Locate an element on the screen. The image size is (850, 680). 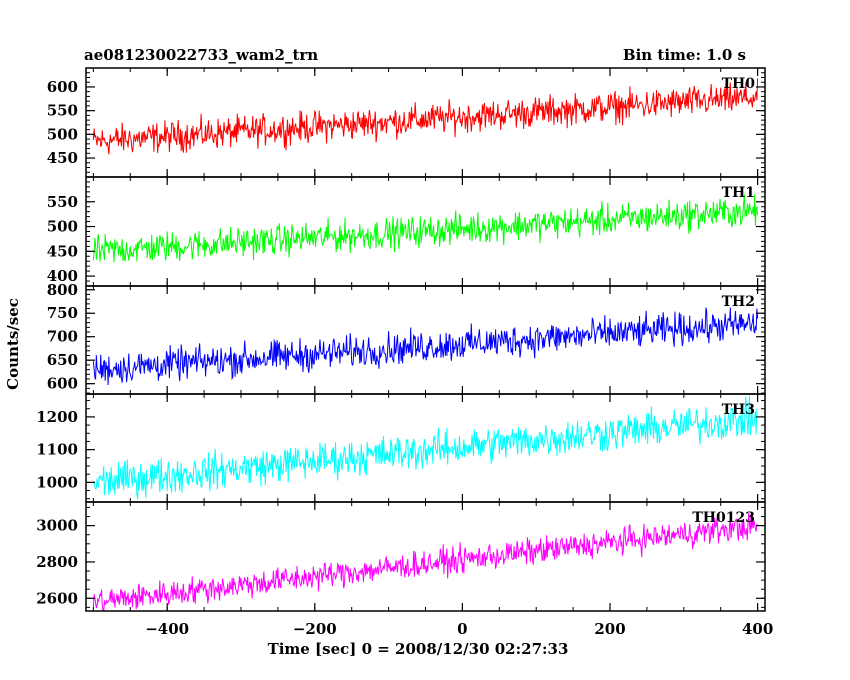
x-tick-label: −200 is located at coordinates (315, 629).